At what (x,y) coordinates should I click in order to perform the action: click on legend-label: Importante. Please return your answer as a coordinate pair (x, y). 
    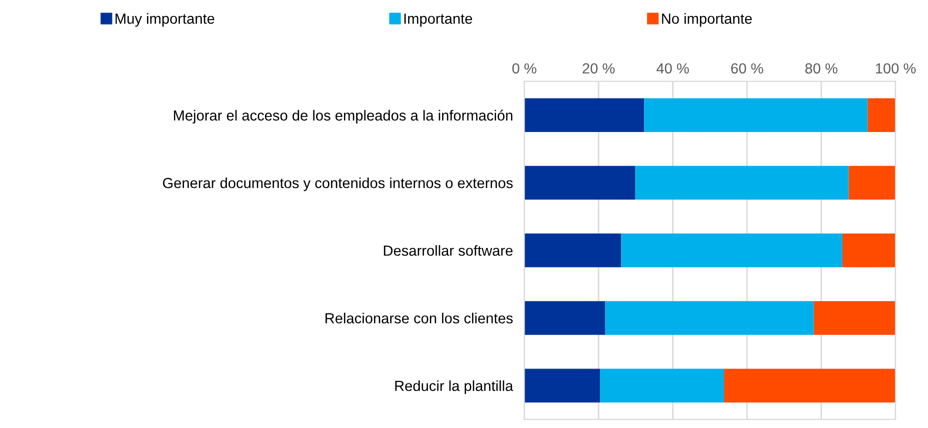
    Looking at the image, I should click on (438, 20).